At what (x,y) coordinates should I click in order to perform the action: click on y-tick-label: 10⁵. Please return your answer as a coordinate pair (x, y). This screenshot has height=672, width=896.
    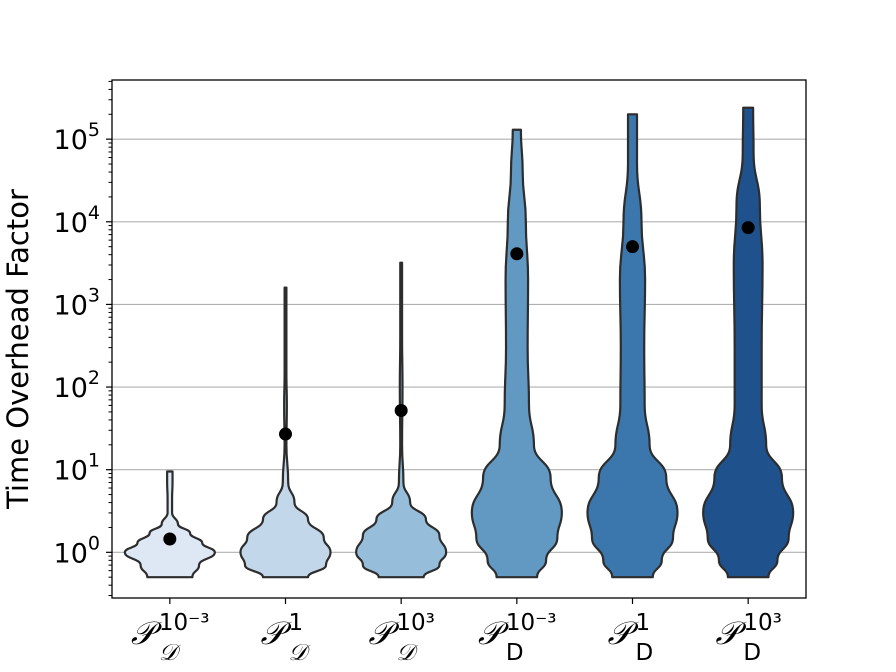
    Looking at the image, I should click on (77, 137).